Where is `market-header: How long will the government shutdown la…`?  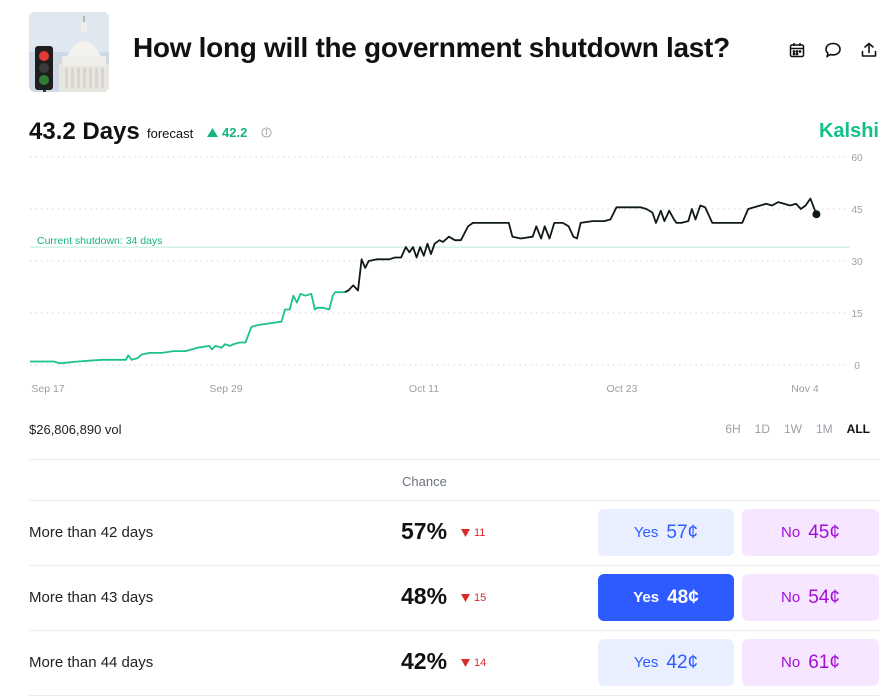 market-header: How long will the government shutdown la… is located at coordinates (454, 52).